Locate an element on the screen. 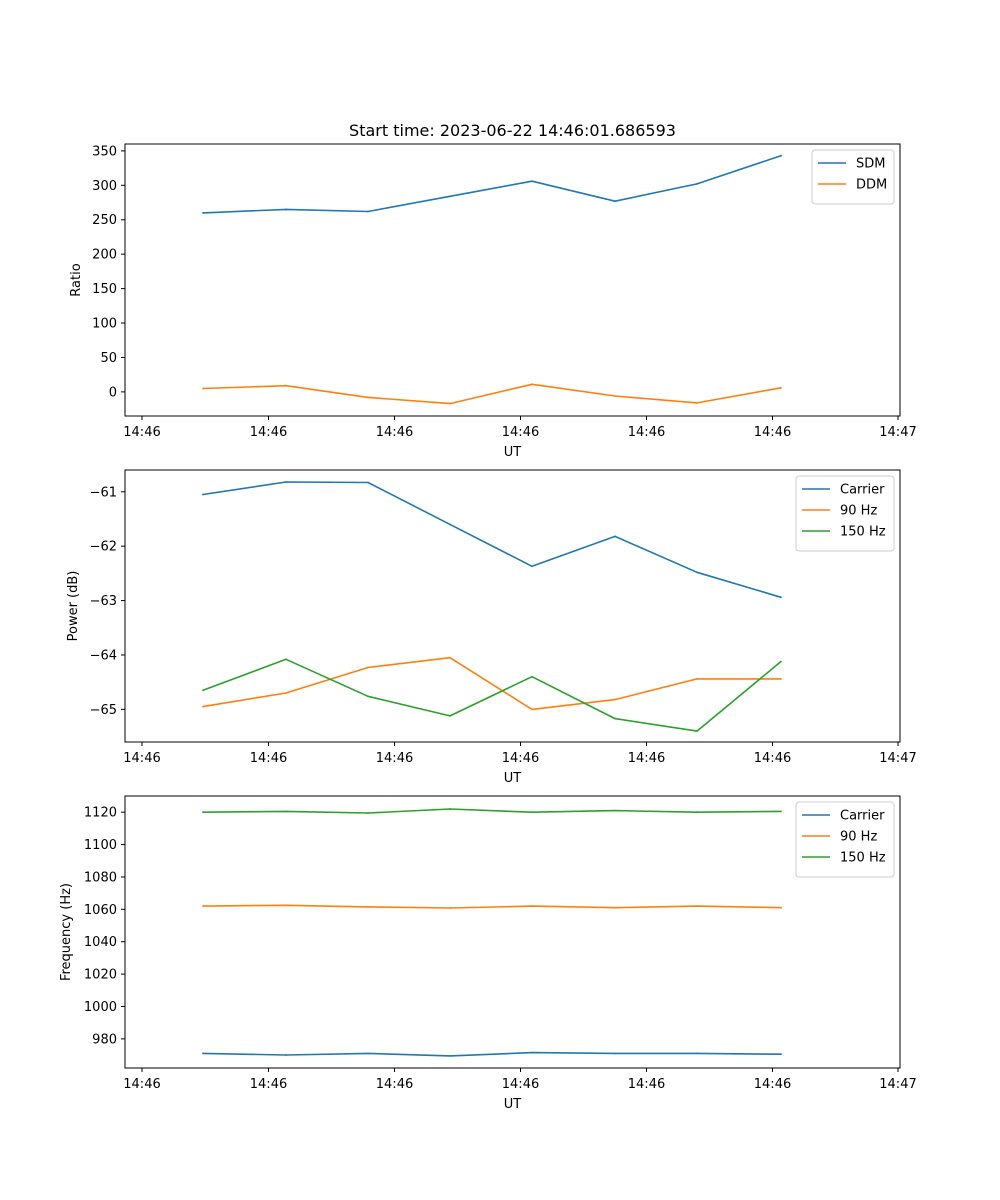 The image size is (1000, 1200). legend-box is located at coordinates (845, 839).